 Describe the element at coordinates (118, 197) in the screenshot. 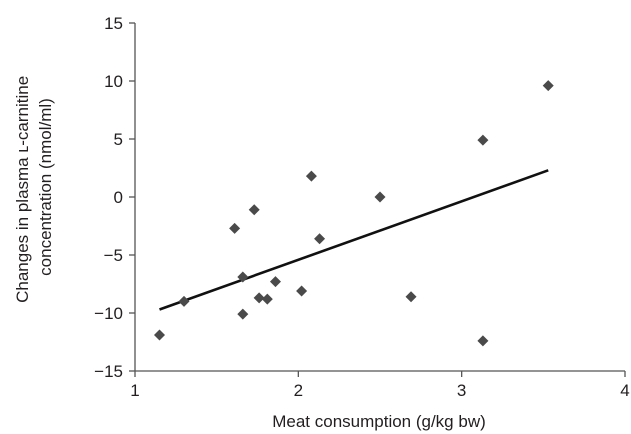

I see `y-tick-label: 0` at that location.